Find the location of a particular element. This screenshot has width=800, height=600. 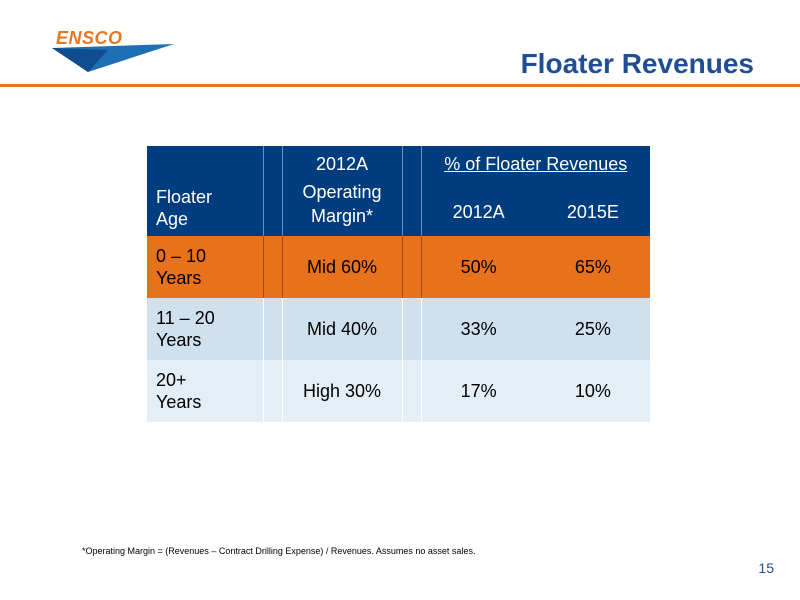

header-pct-title: % of Floater Revenues is located at coordinates (536, 164).